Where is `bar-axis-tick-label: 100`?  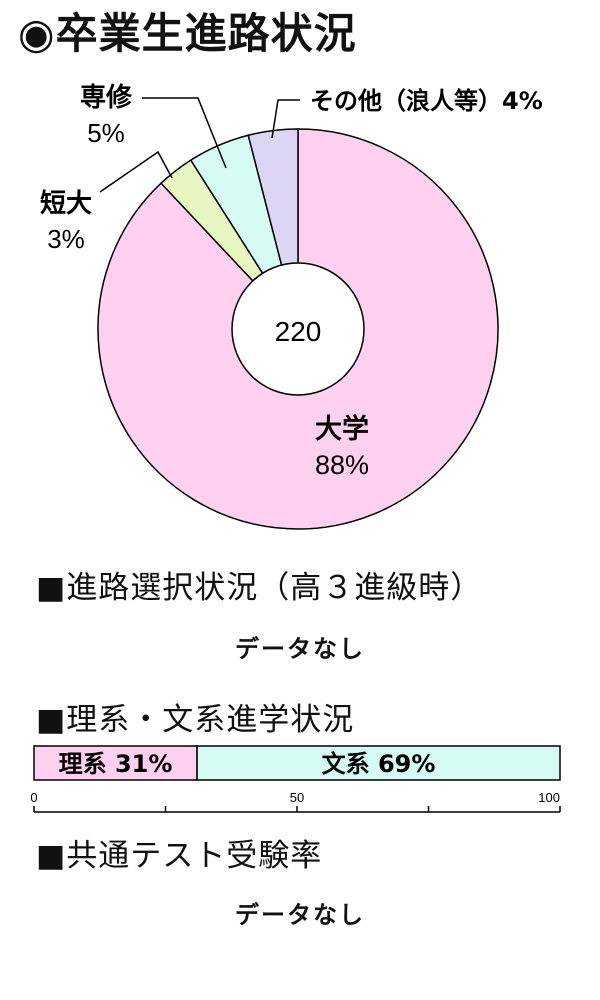
bar-axis-tick-label: 100 is located at coordinates (549, 797).